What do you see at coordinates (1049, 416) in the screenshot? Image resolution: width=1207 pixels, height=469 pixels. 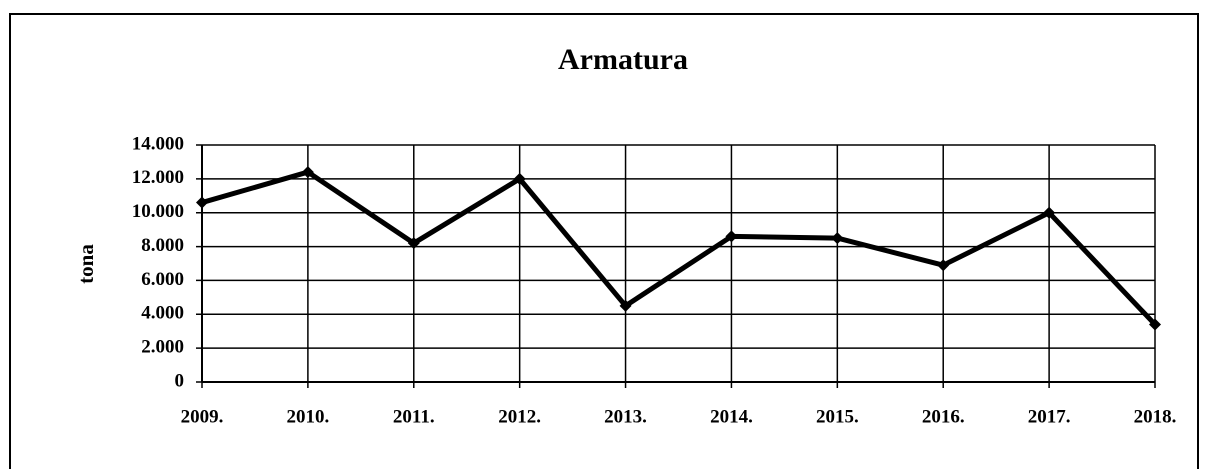 I see `x-tick-label: 2017.` at bounding box center [1049, 416].